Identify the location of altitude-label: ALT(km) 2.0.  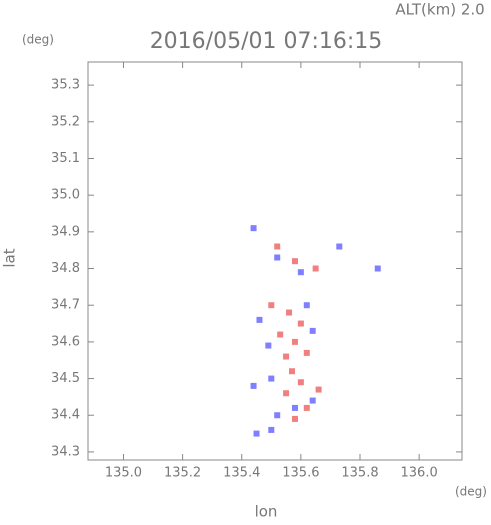
(439, 10).